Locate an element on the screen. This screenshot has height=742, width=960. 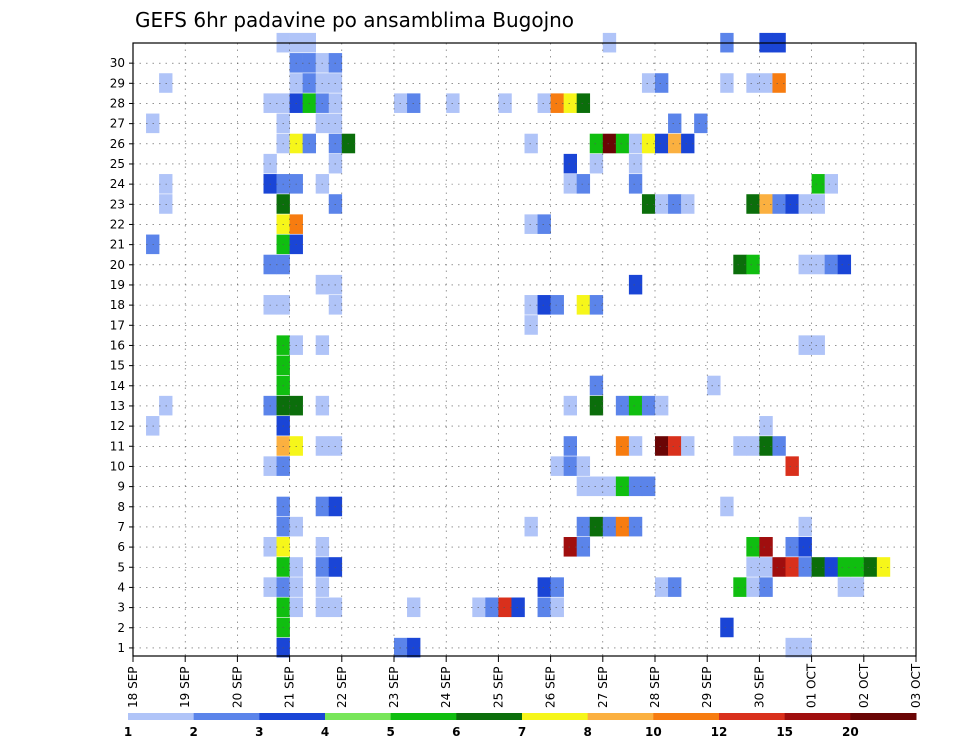
x-tick-label: 03 OCT is located at coordinates (916, 685).